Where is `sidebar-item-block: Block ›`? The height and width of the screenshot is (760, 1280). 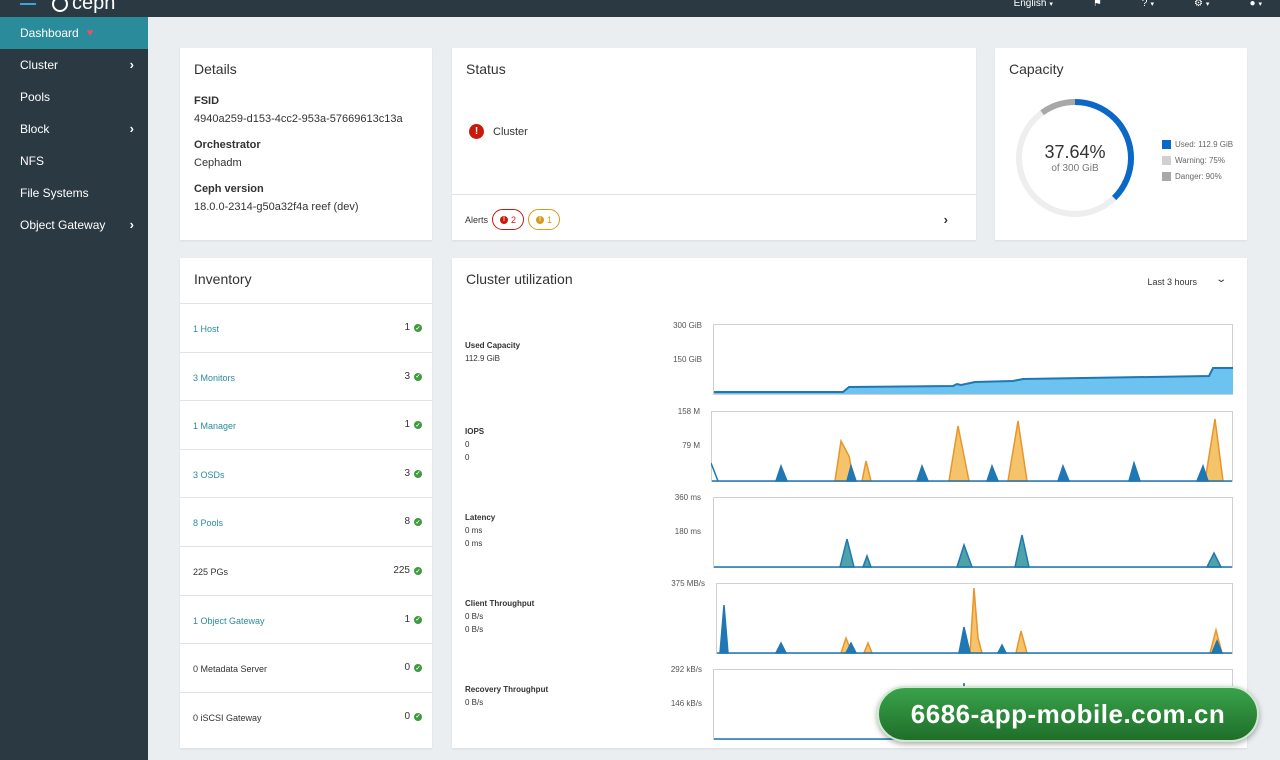
sidebar-item-block: Block › is located at coordinates (77, 128).